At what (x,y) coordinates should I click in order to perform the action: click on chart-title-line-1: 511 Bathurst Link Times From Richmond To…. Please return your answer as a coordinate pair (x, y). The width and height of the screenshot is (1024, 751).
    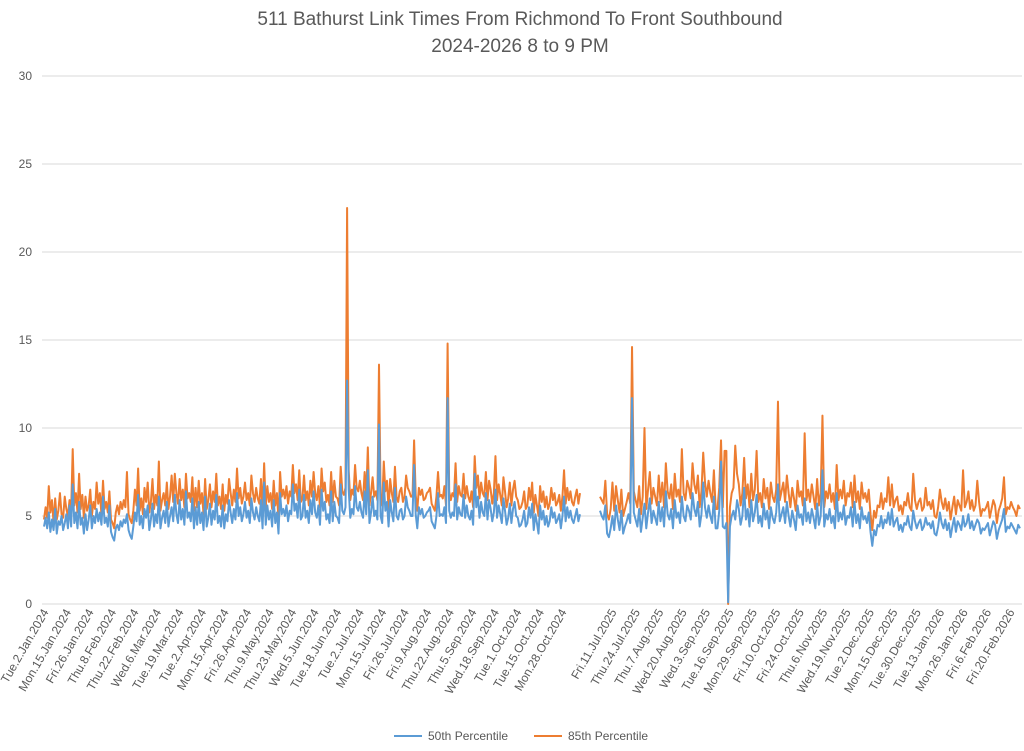
    Looking at the image, I should click on (519, 19).